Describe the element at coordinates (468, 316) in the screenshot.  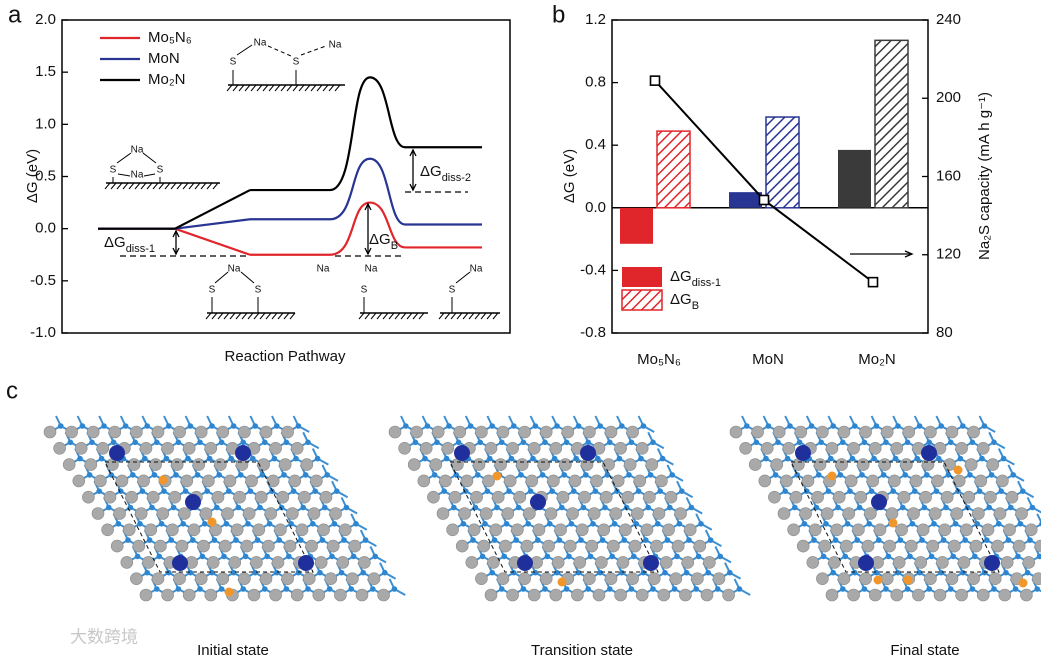
I see `substrate-hatch` at that location.